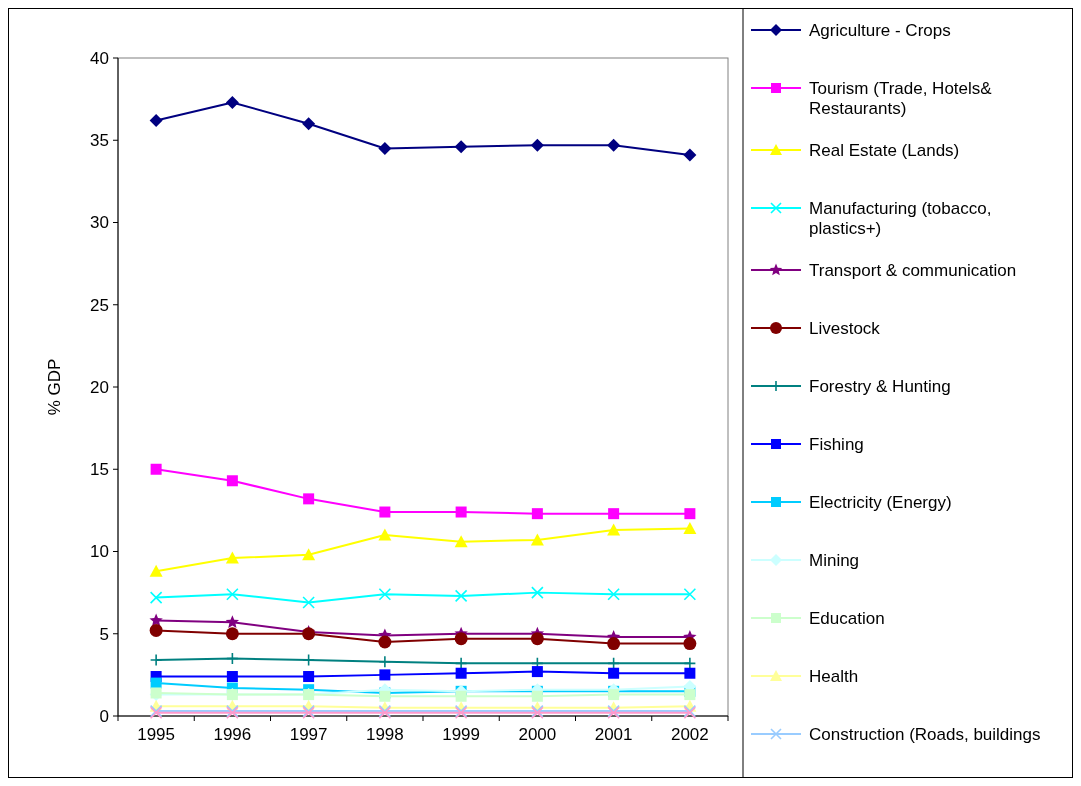  I want to click on y-tick-label: 0, so click(104, 716).